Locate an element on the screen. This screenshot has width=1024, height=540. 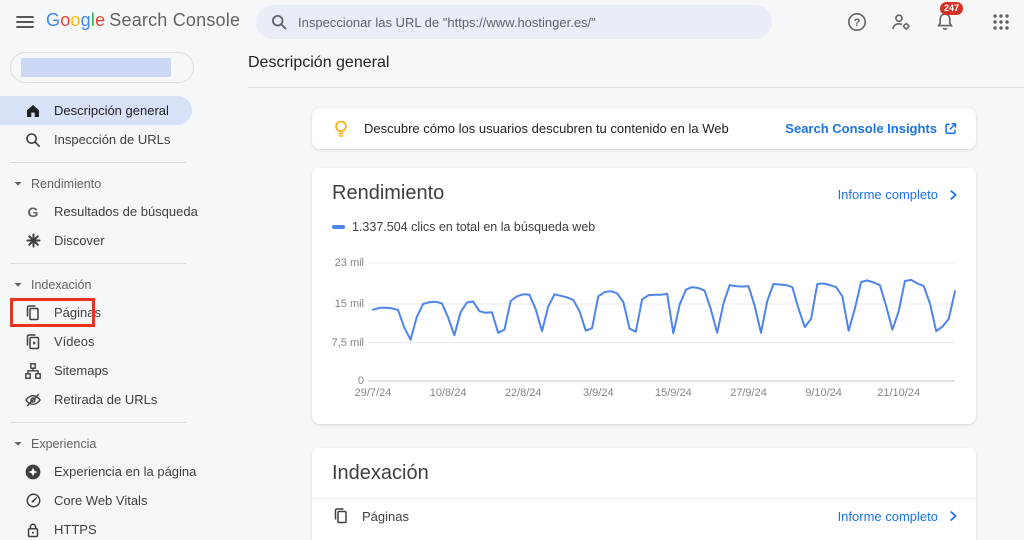
sidebar-section-indexing: Indexación is located at coordinates (124, 285).